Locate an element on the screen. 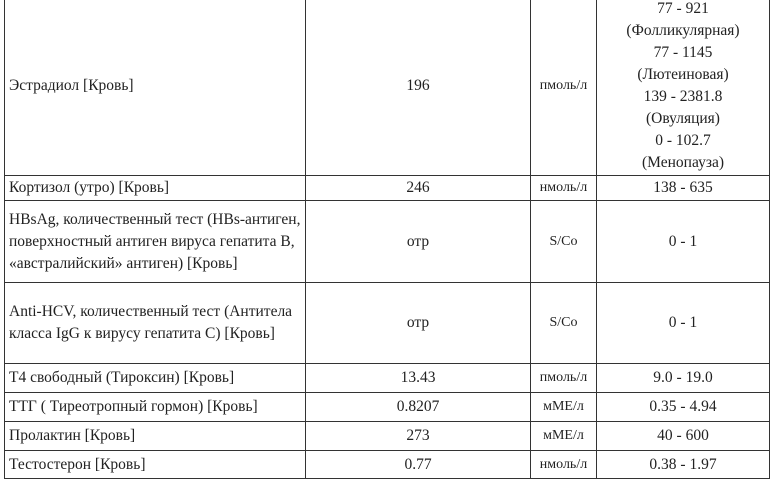 Image resolution: width=770 pixels, height=479 pixels. reference-range-line: 77 - 1145 is located at coordinates (683, 52).